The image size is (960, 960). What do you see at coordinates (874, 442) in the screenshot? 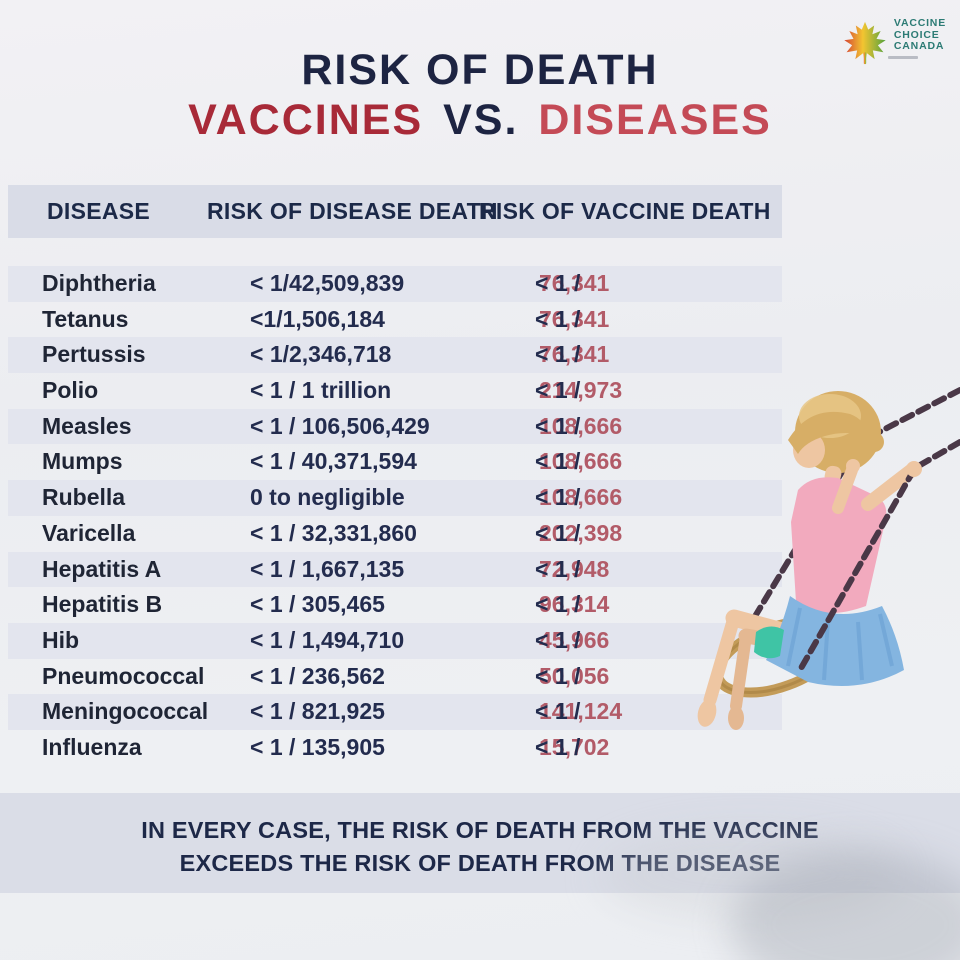
I see `girl-hair-bun` at bounding box center [874, 442].